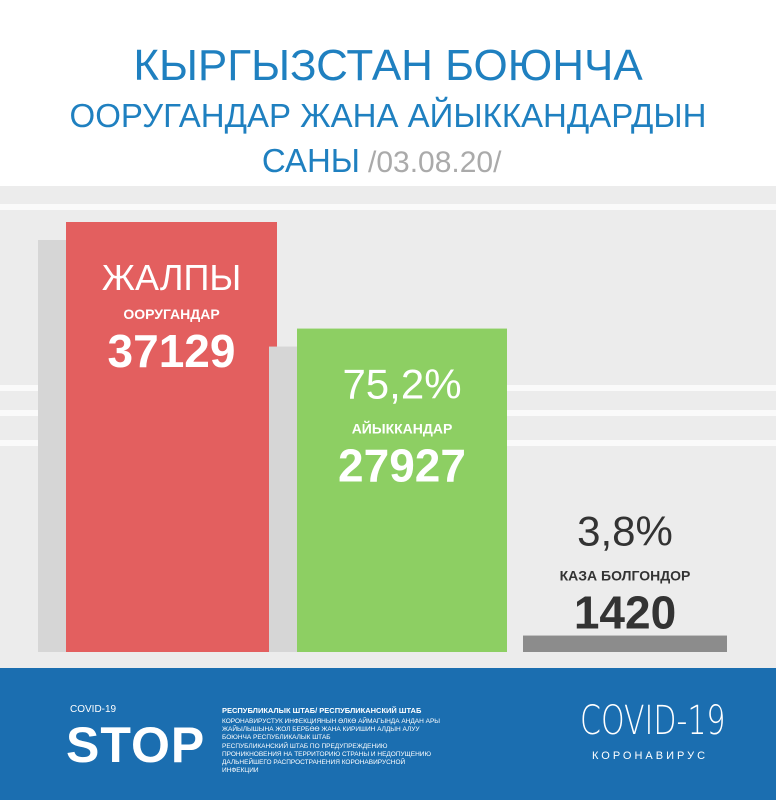  Describe the element at coordinates (435, 162) in the screenshot. I see `date: /03.08.20/` at that location.